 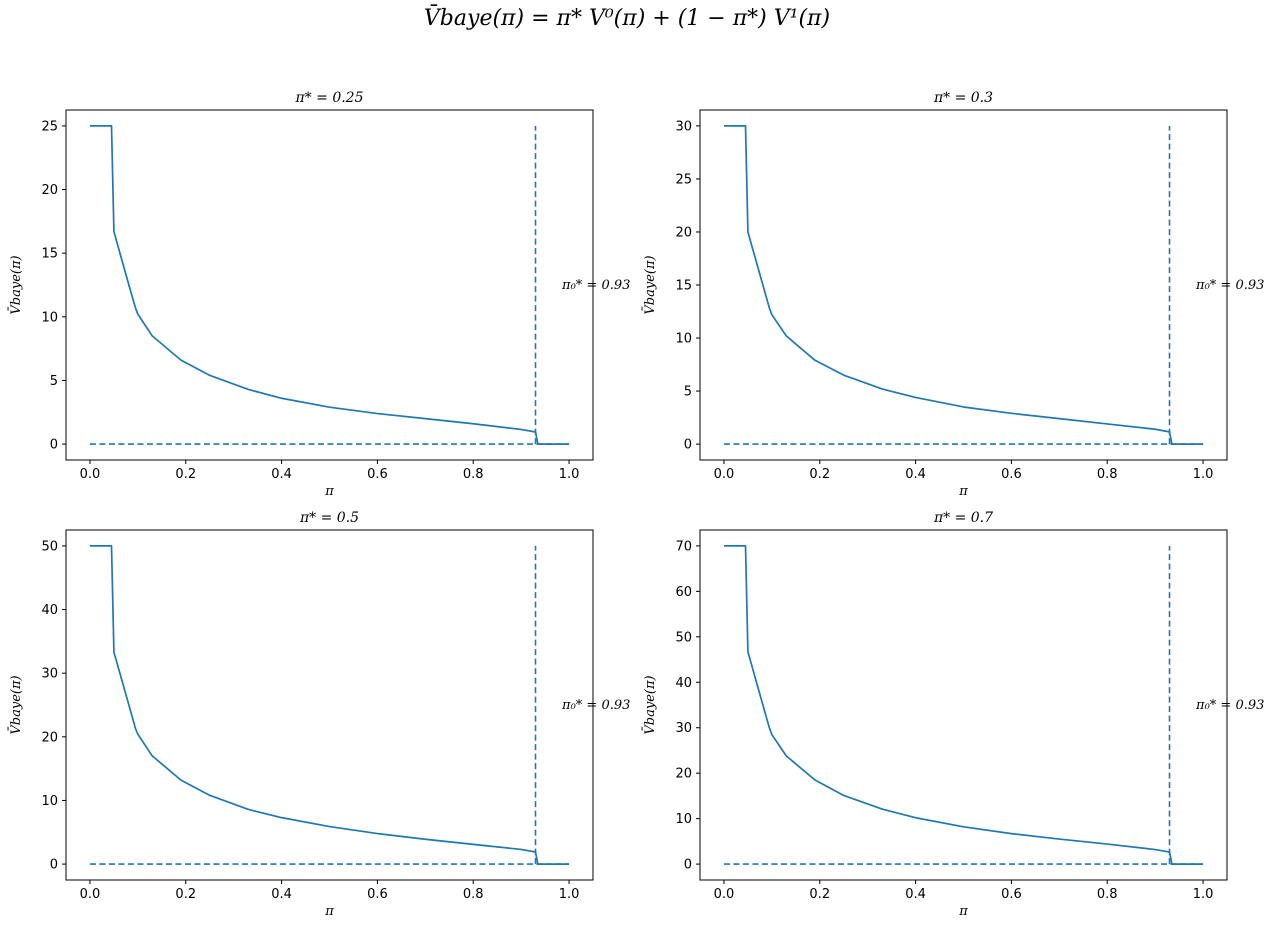 I want to click on subplot-title: π* = 0.3, so click(x=963, y=98).